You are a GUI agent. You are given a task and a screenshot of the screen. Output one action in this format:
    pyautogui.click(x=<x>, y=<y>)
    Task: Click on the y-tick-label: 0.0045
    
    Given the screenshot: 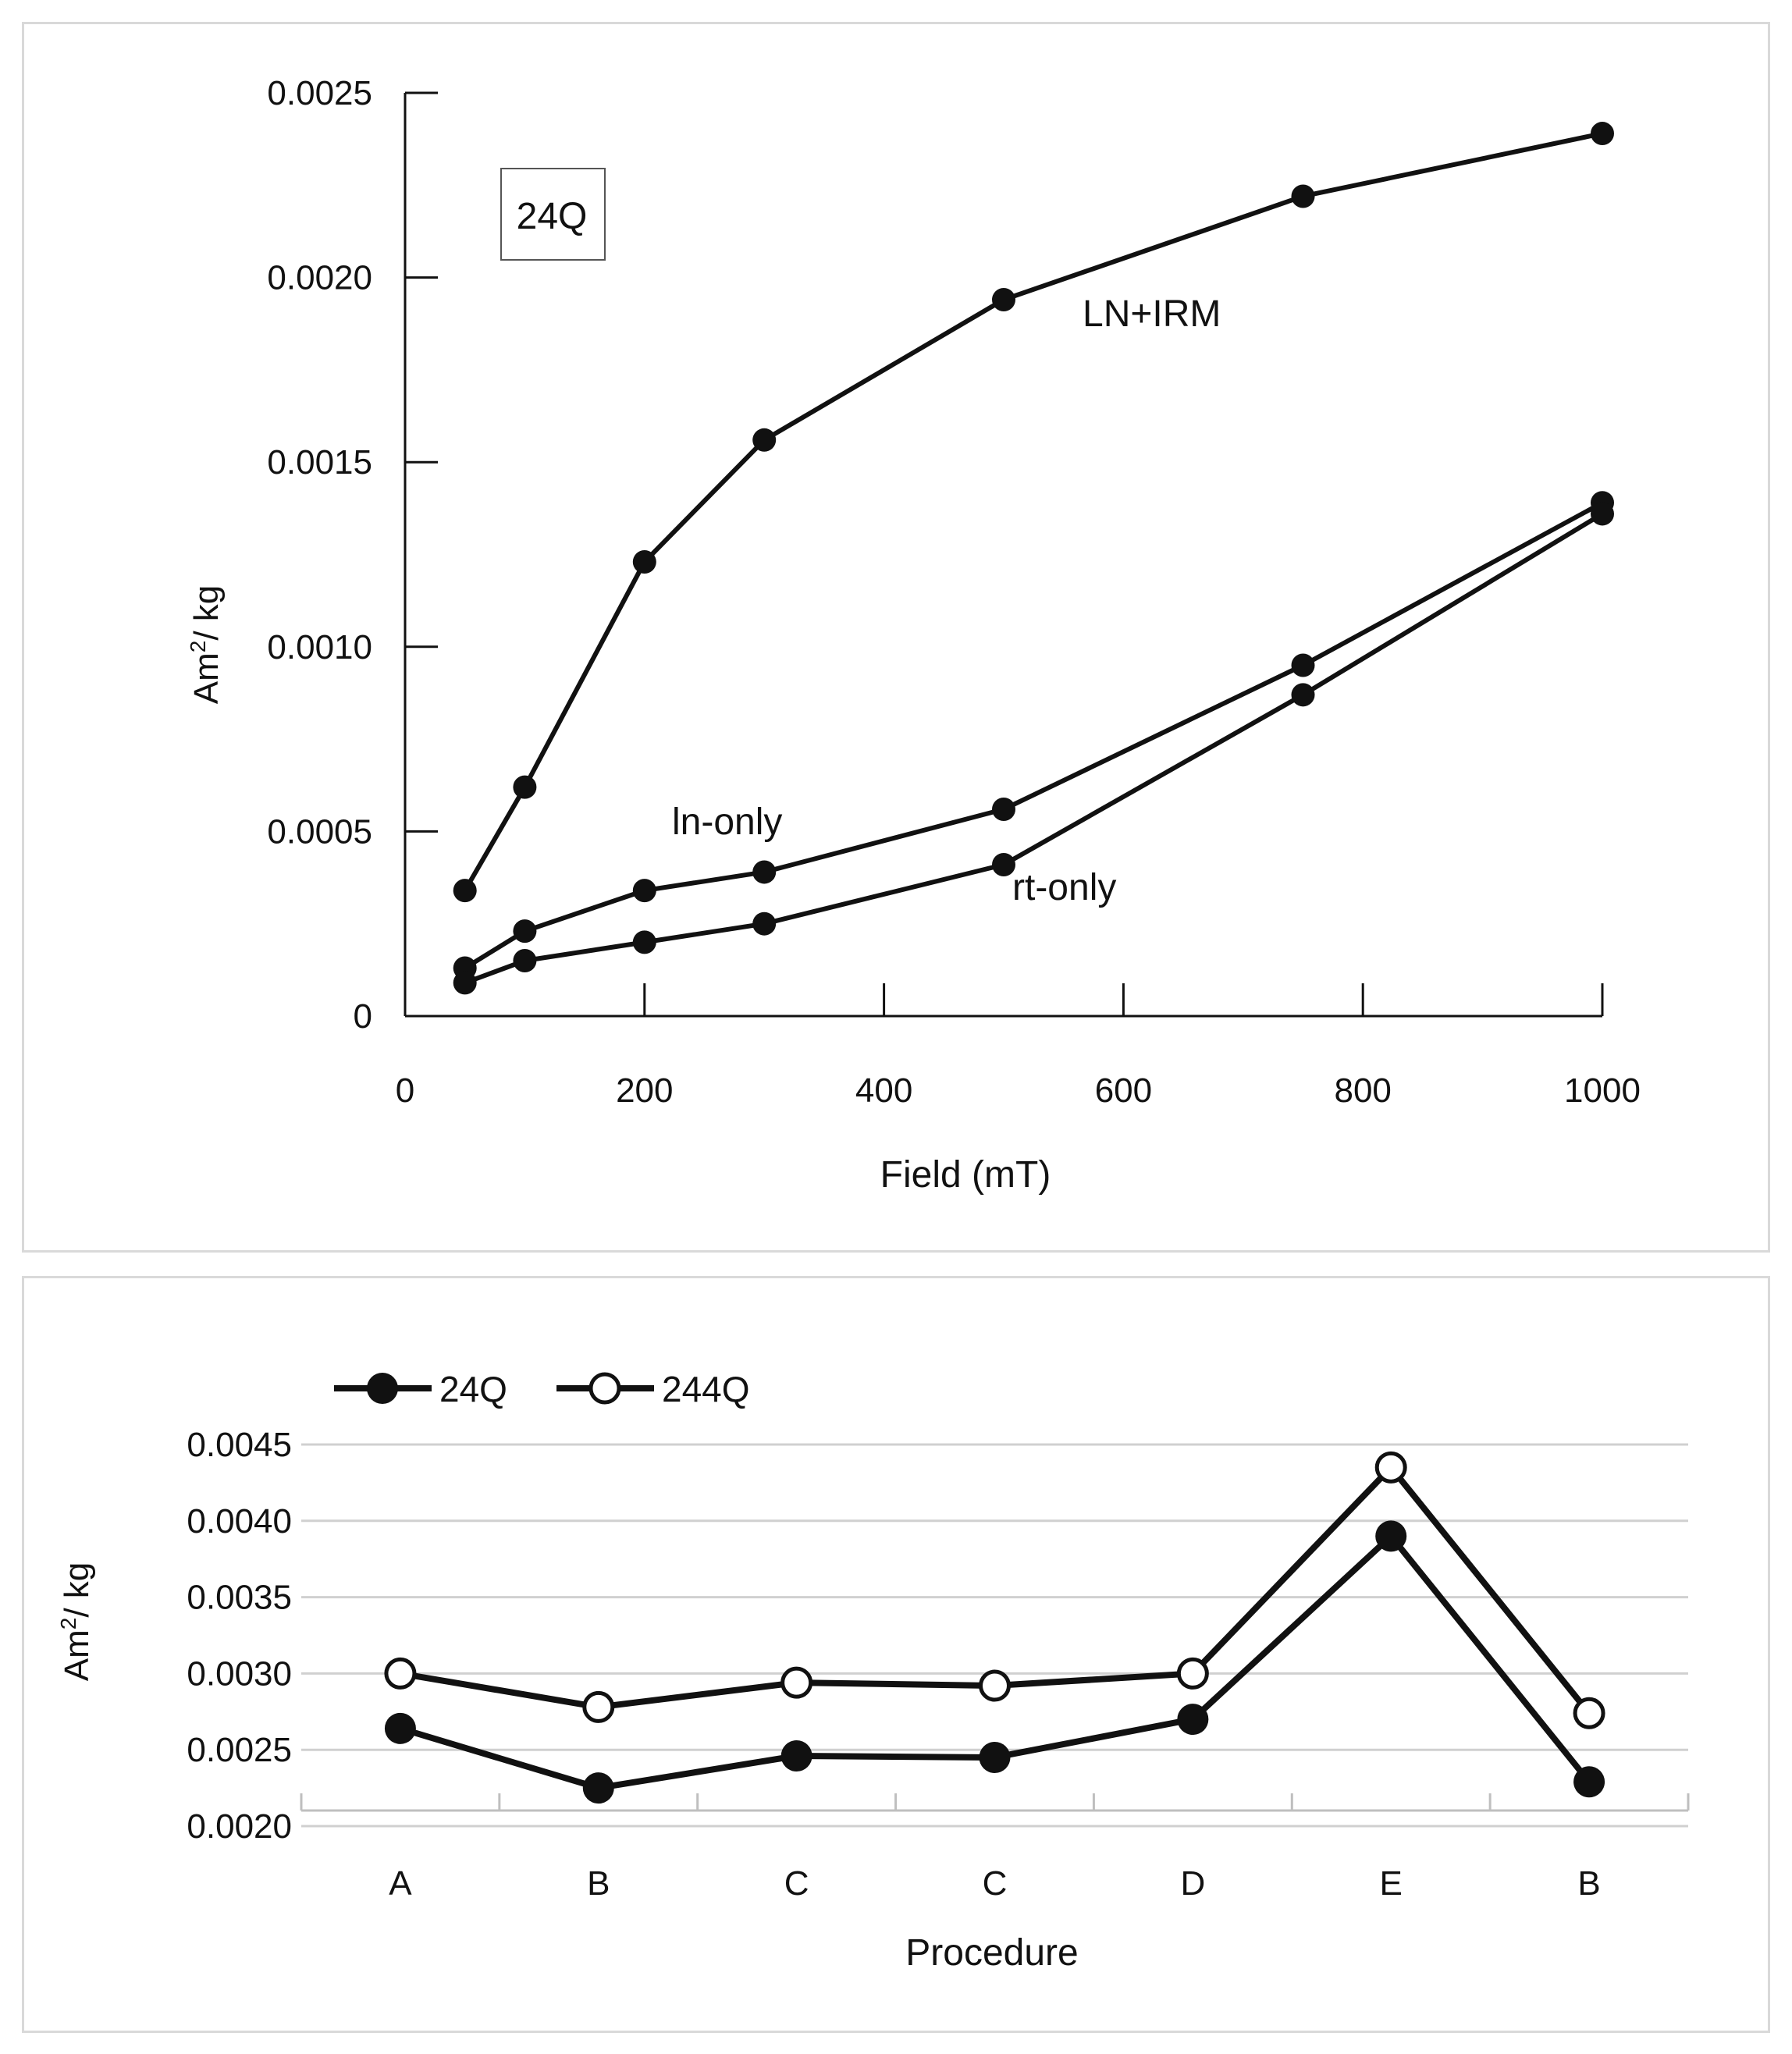 What is the action you would take?
    pyautogui.click(x=239, y=1445)
    